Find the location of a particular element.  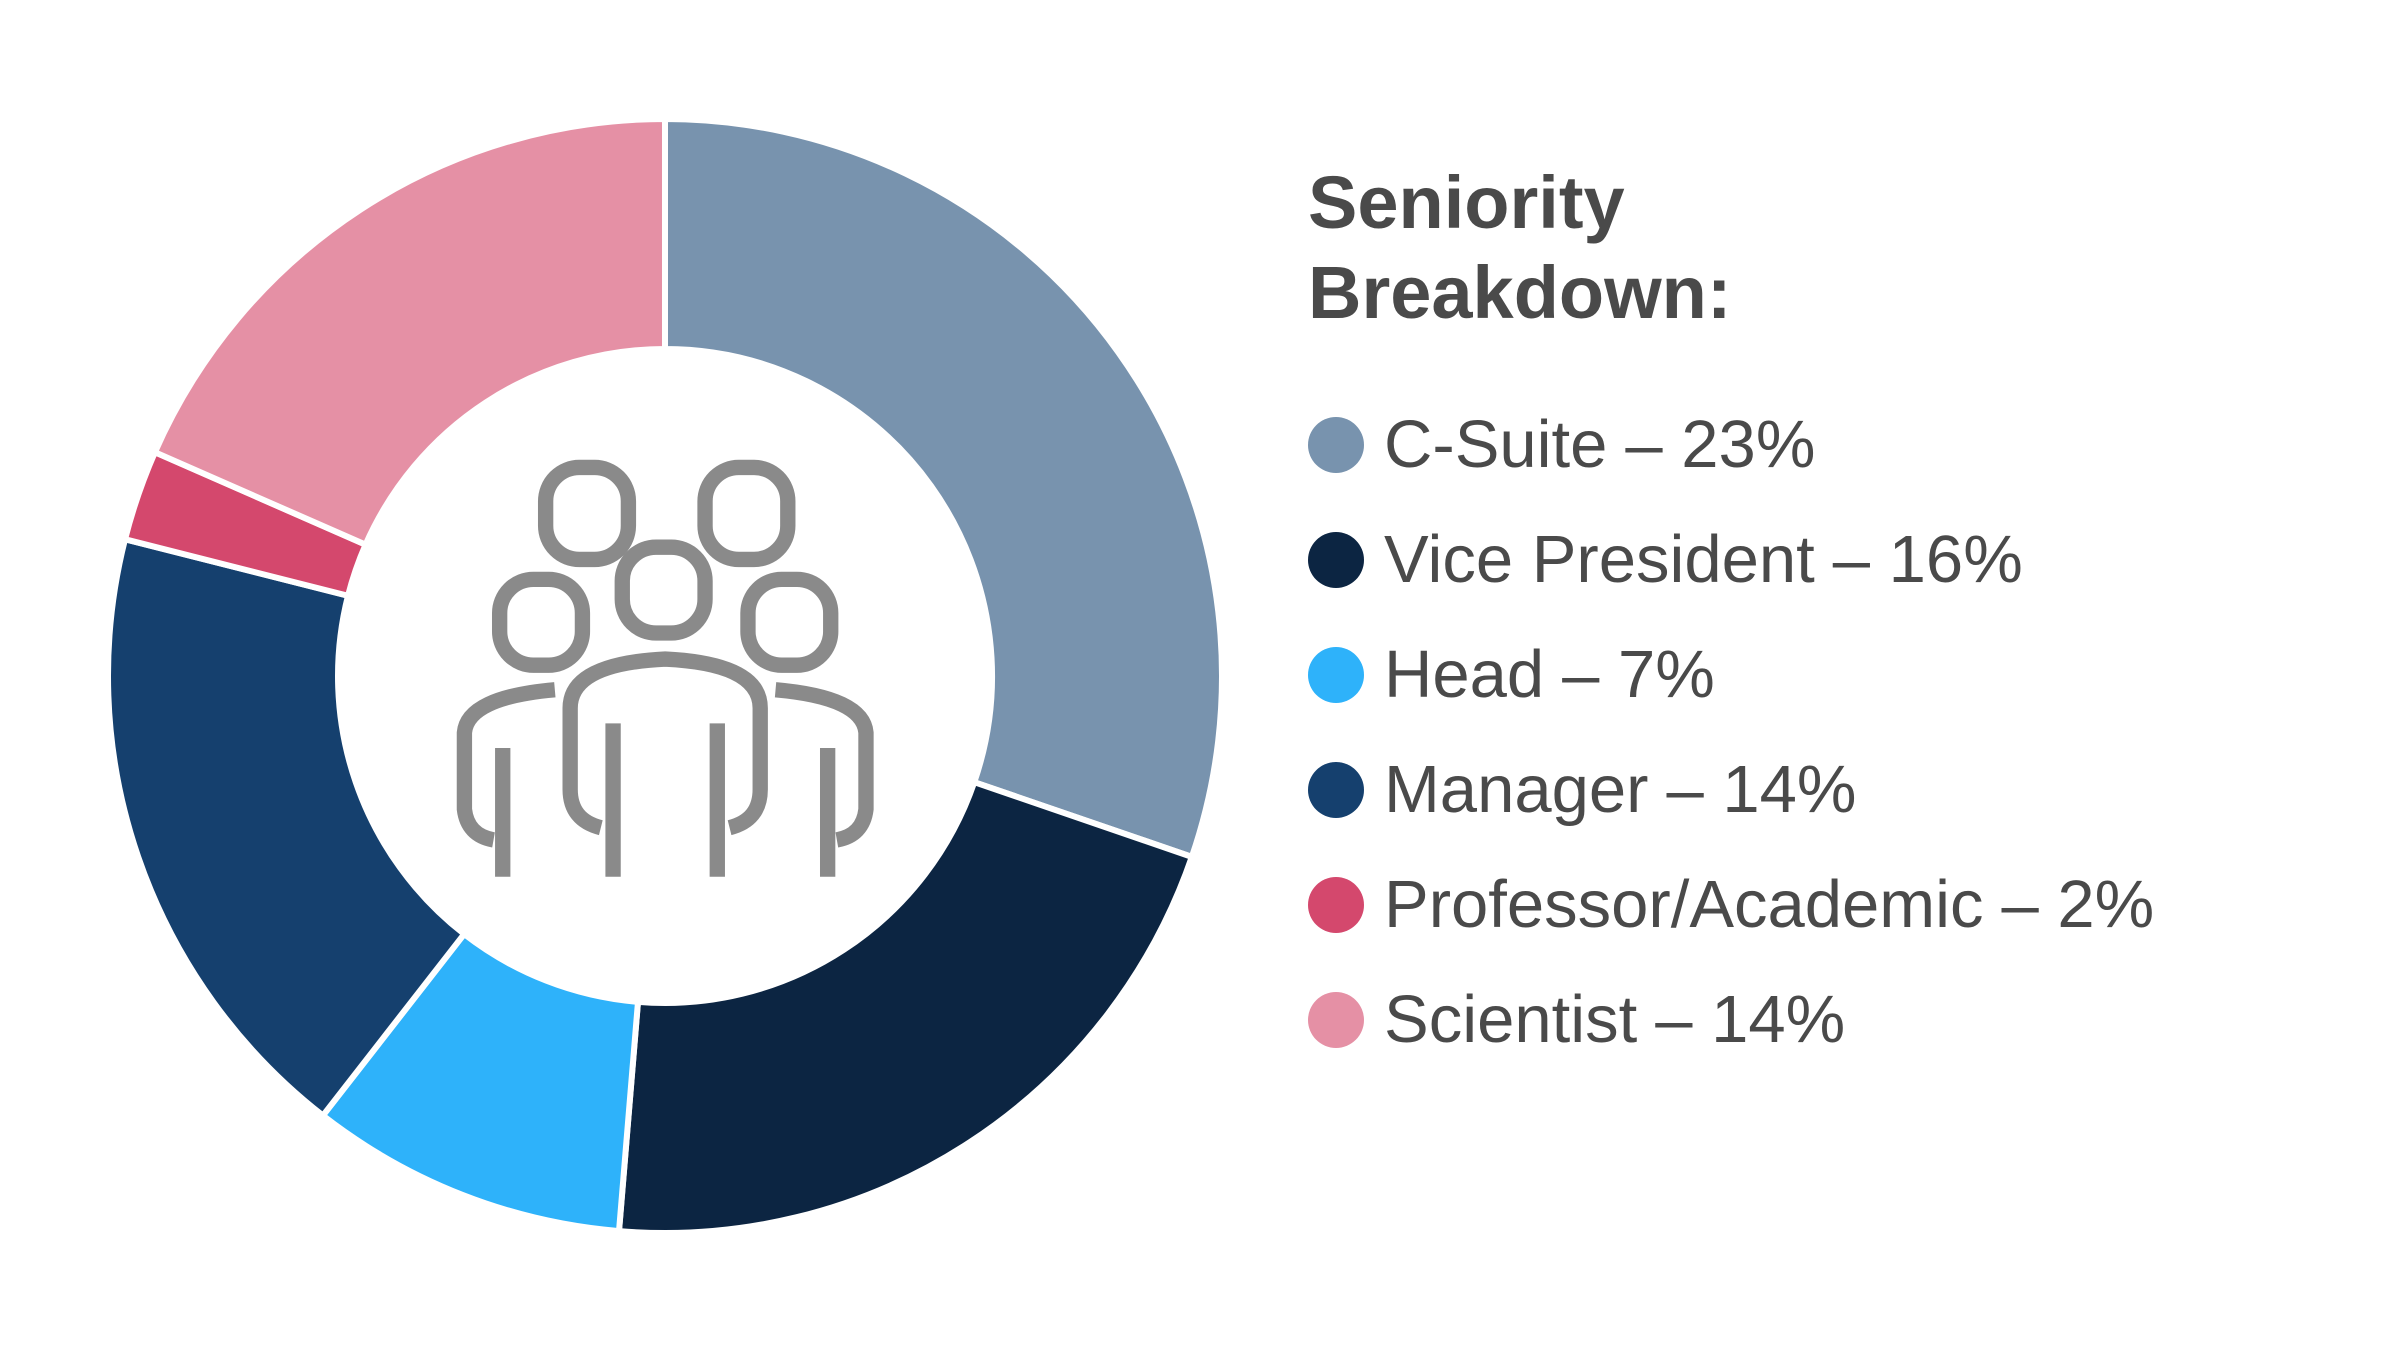

legend-category: C-Suite is located at coordinates (1495, 444).